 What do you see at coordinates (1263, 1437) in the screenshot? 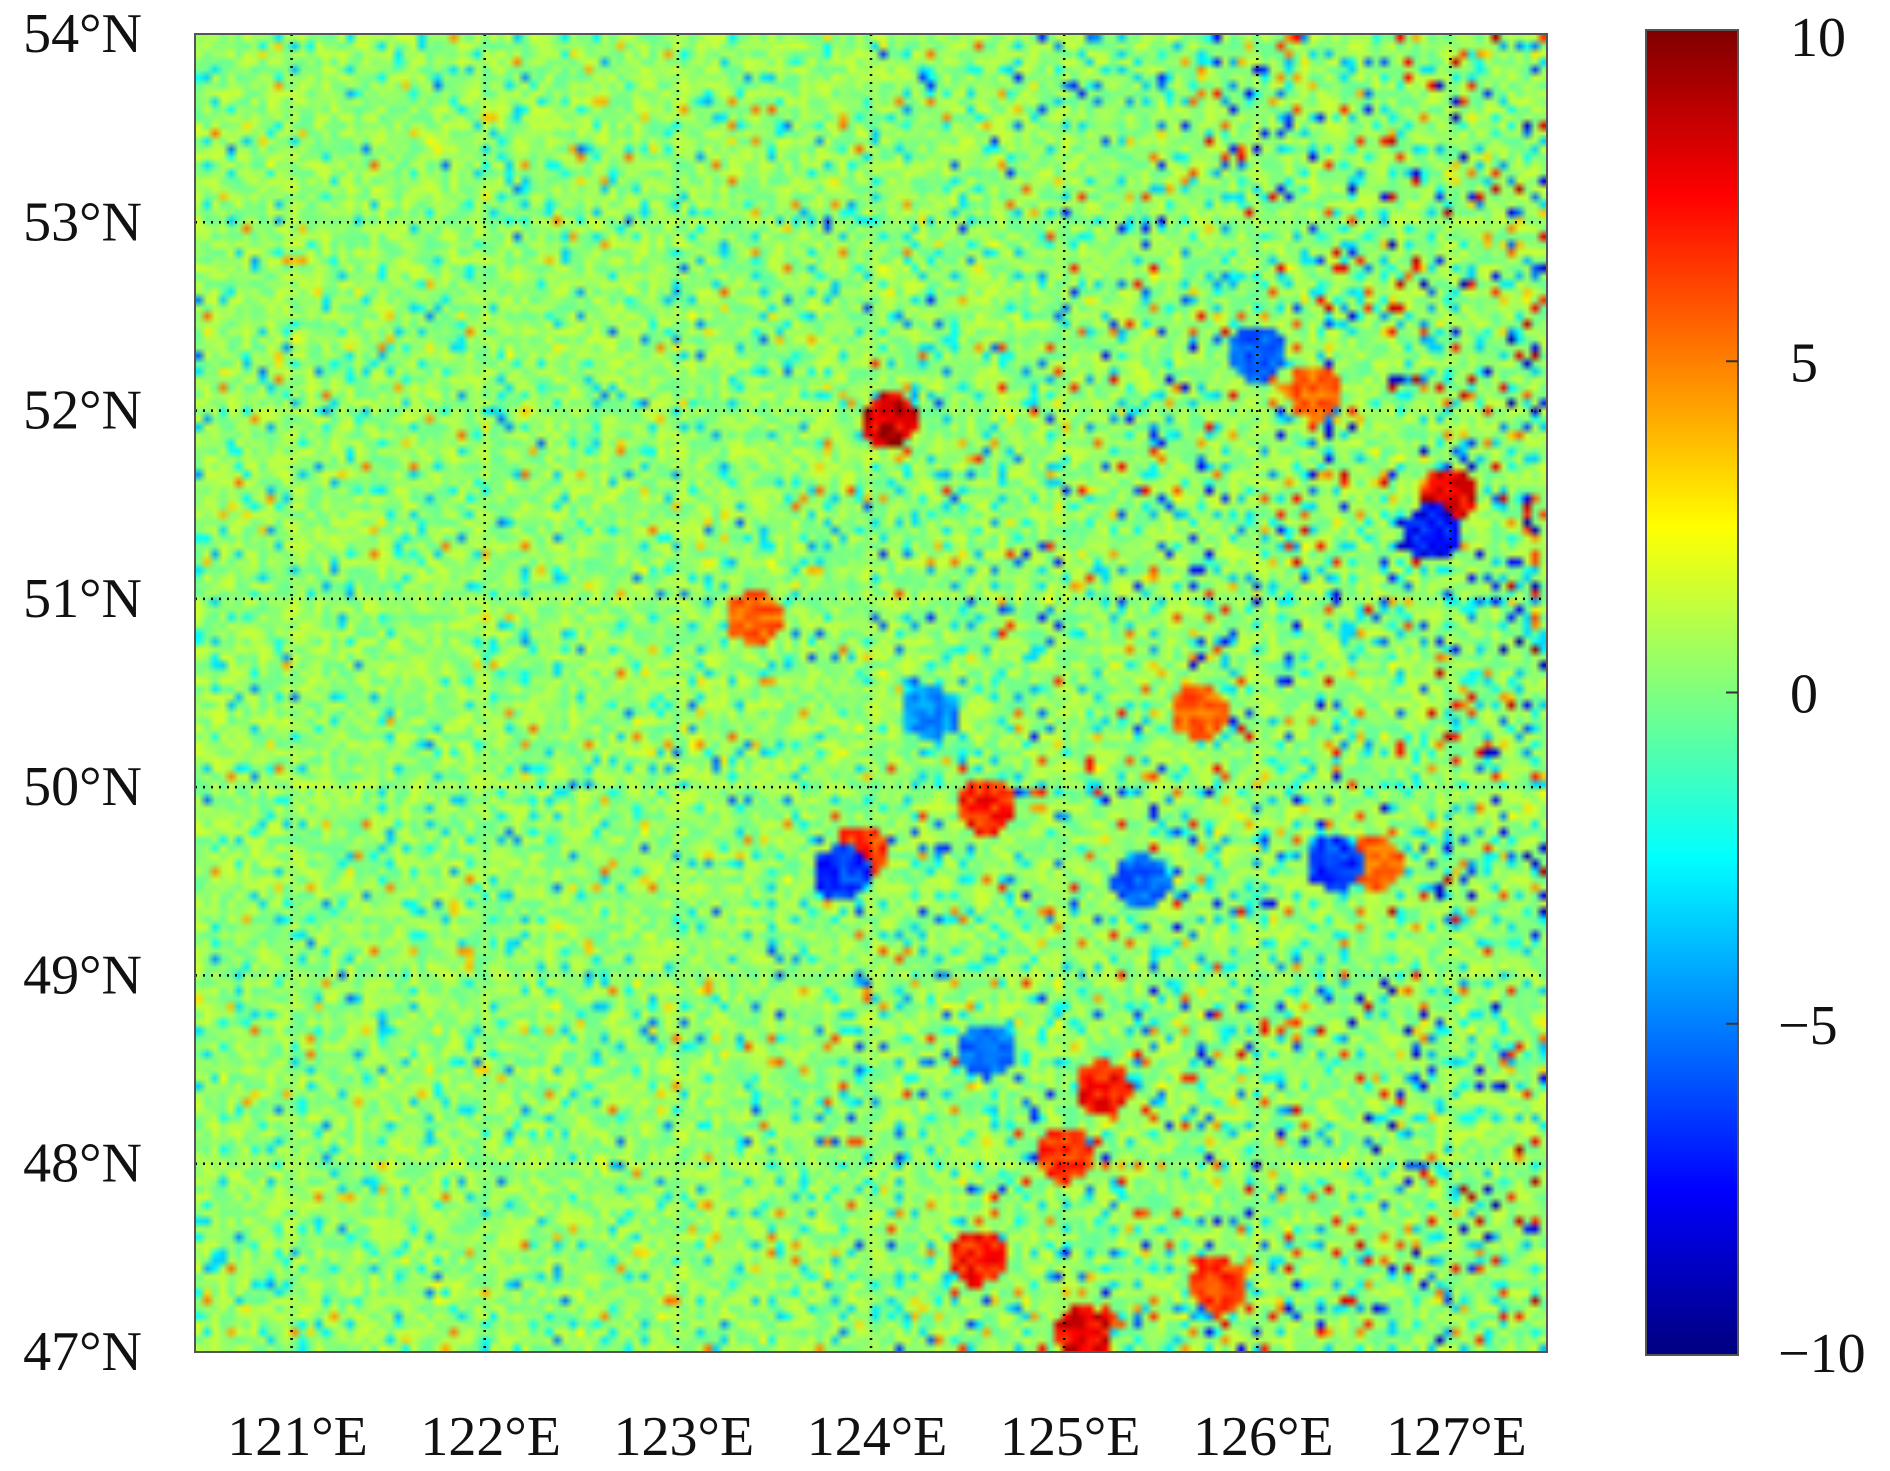
I see `longitude-tick-label: 126°E` at bounding box center [1263, 1437].